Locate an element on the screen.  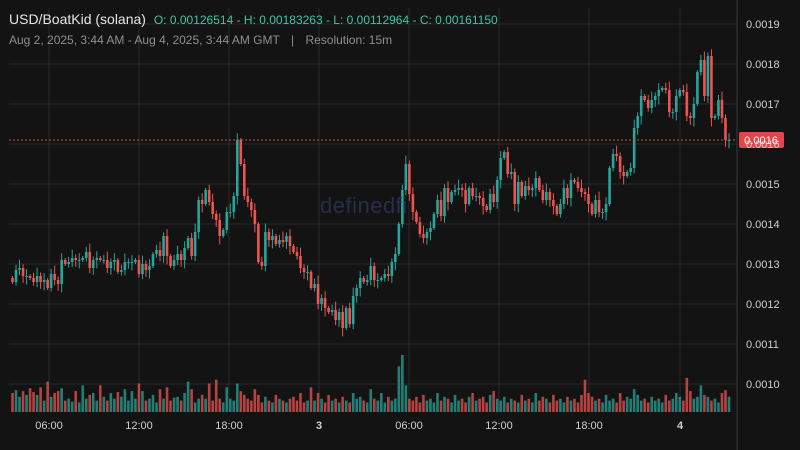
last-price-badge is located at coordinates (761, 140).